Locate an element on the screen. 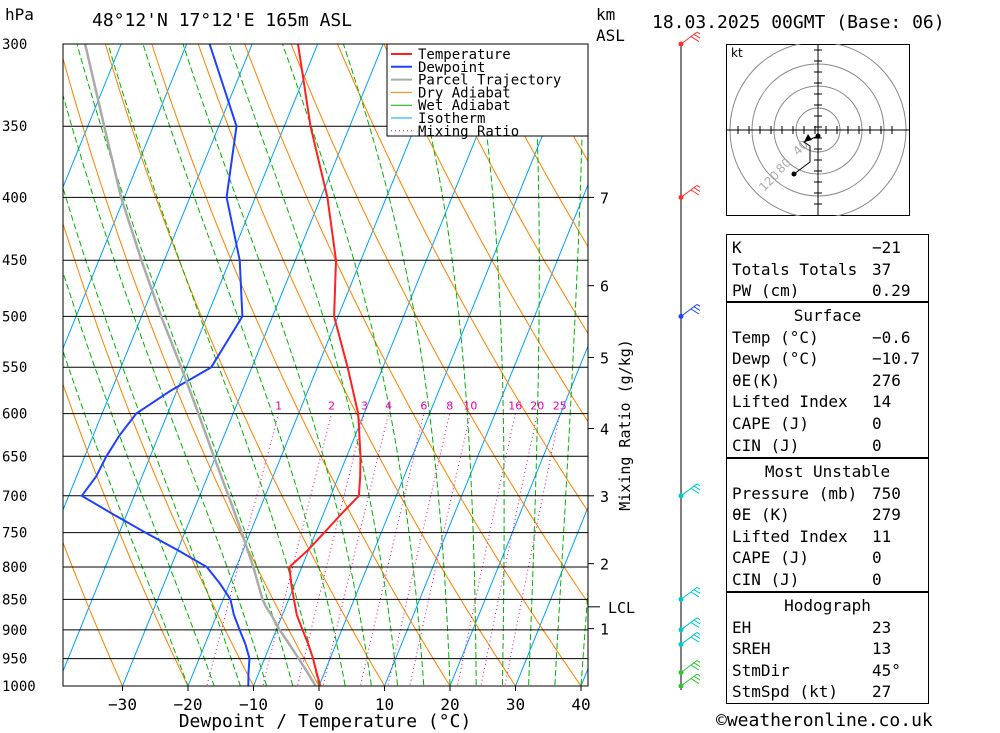 The width and height of the screenshot is (1000, 733). x-tick-label: −10 is located at coordinates (253, 704).